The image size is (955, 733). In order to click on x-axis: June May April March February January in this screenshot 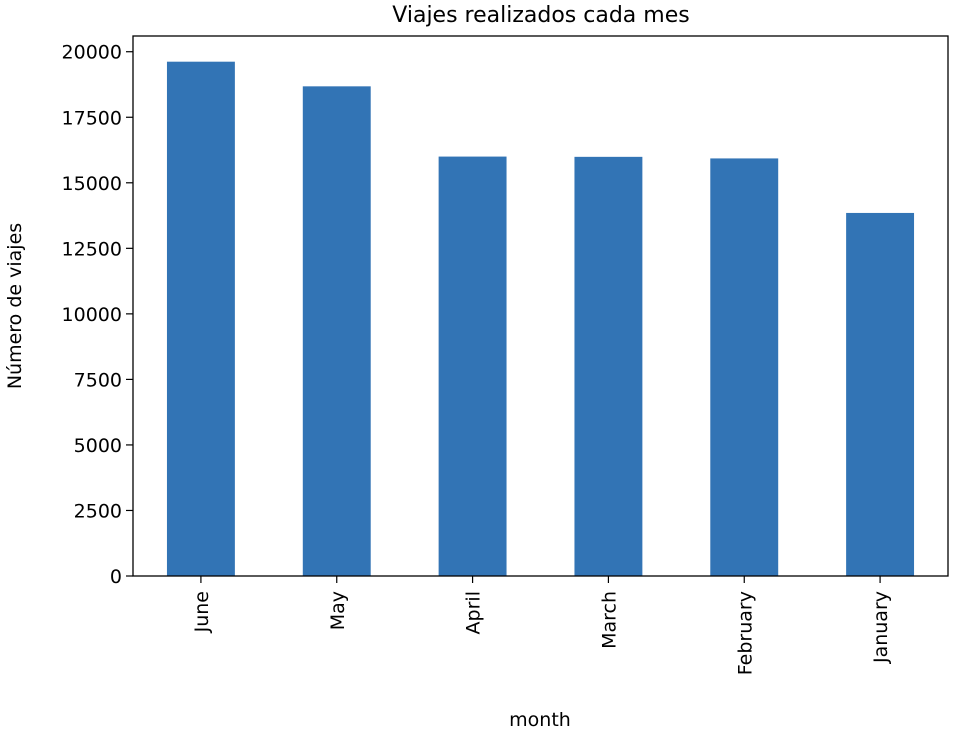, I will do `click(541, 625)`.